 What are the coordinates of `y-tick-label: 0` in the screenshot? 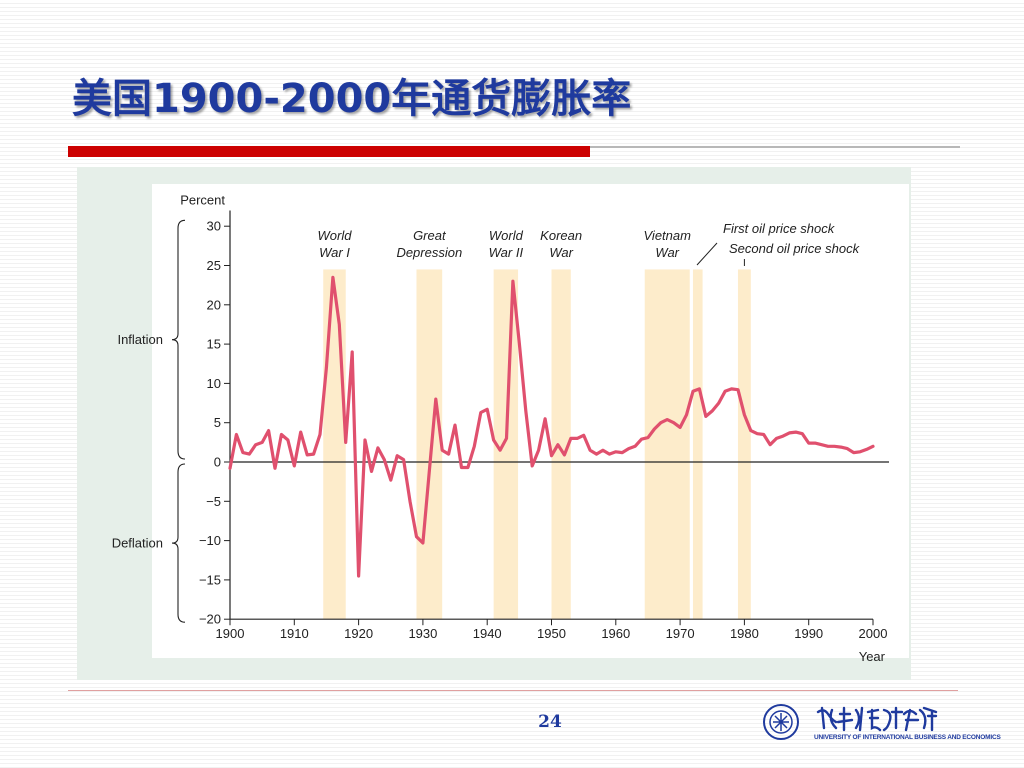 It's located at (217, 462).